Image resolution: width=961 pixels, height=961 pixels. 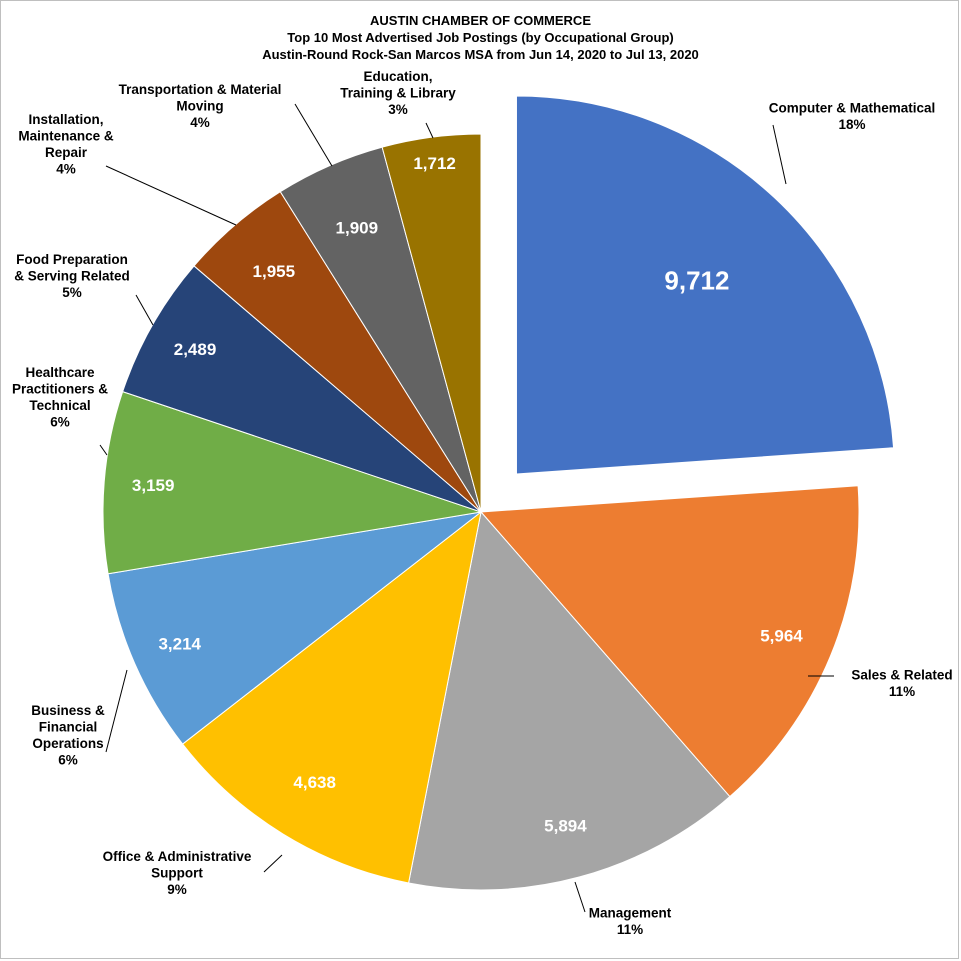 I want to click on category-label-sales-and-related: Sales & Related 11%, so click(x=901, y=683).